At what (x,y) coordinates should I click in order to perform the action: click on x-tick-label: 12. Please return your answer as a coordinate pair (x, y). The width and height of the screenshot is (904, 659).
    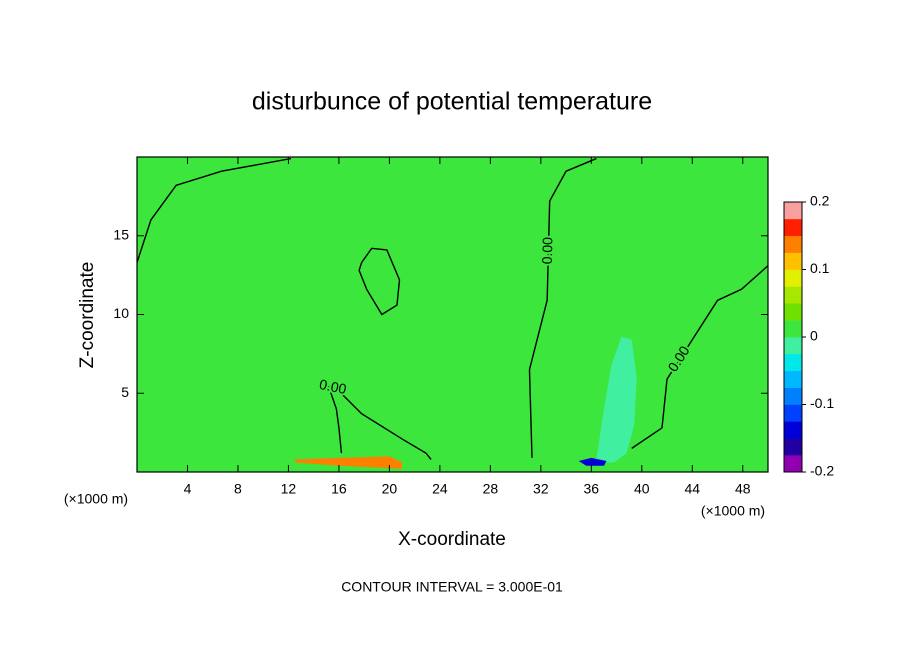
    Looking at the image, I should click on (289, 489).